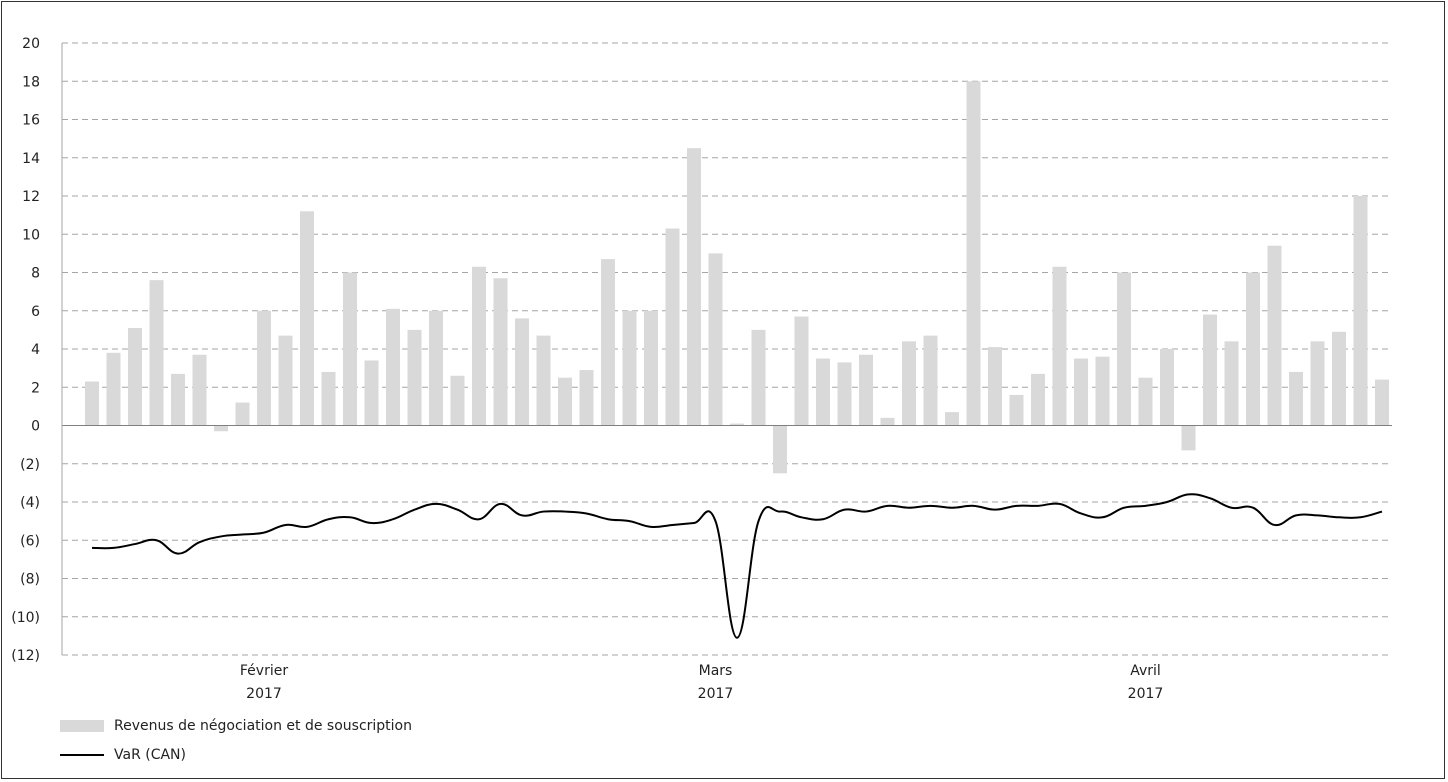  Describe the element at coordinates (150, 755) in the screenshot. I see `legend-line-label: VaR (CAN)` at that location.